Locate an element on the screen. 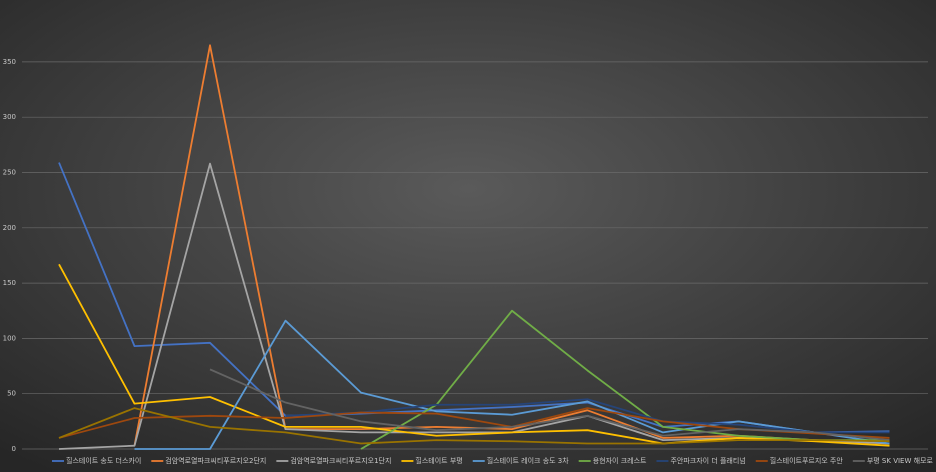 This screenshot has width=936, height=472. y-tick-label: 300 is located at coordinates (9, 117).